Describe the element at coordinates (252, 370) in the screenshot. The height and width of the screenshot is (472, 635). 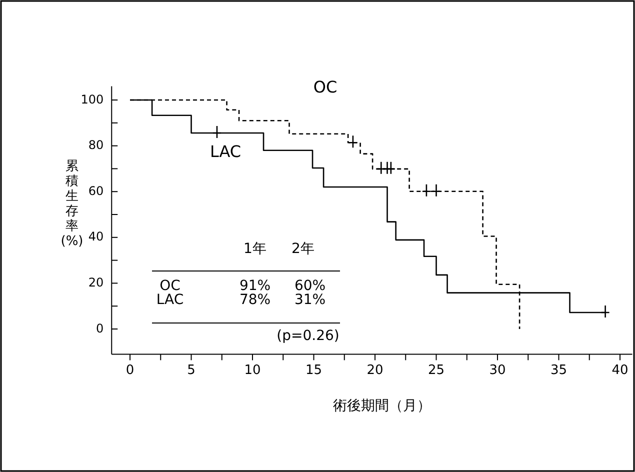
I see `x-tick-label: 10` at that location.